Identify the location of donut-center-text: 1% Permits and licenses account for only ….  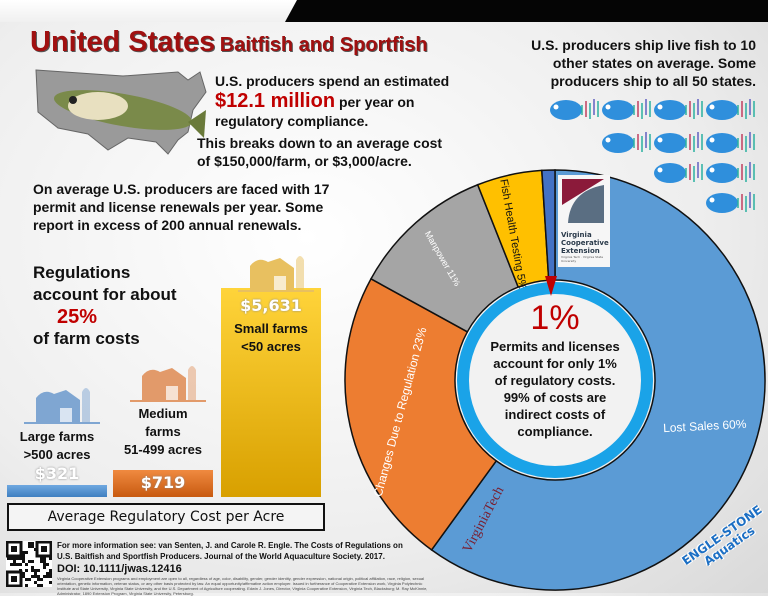
(555, 369).